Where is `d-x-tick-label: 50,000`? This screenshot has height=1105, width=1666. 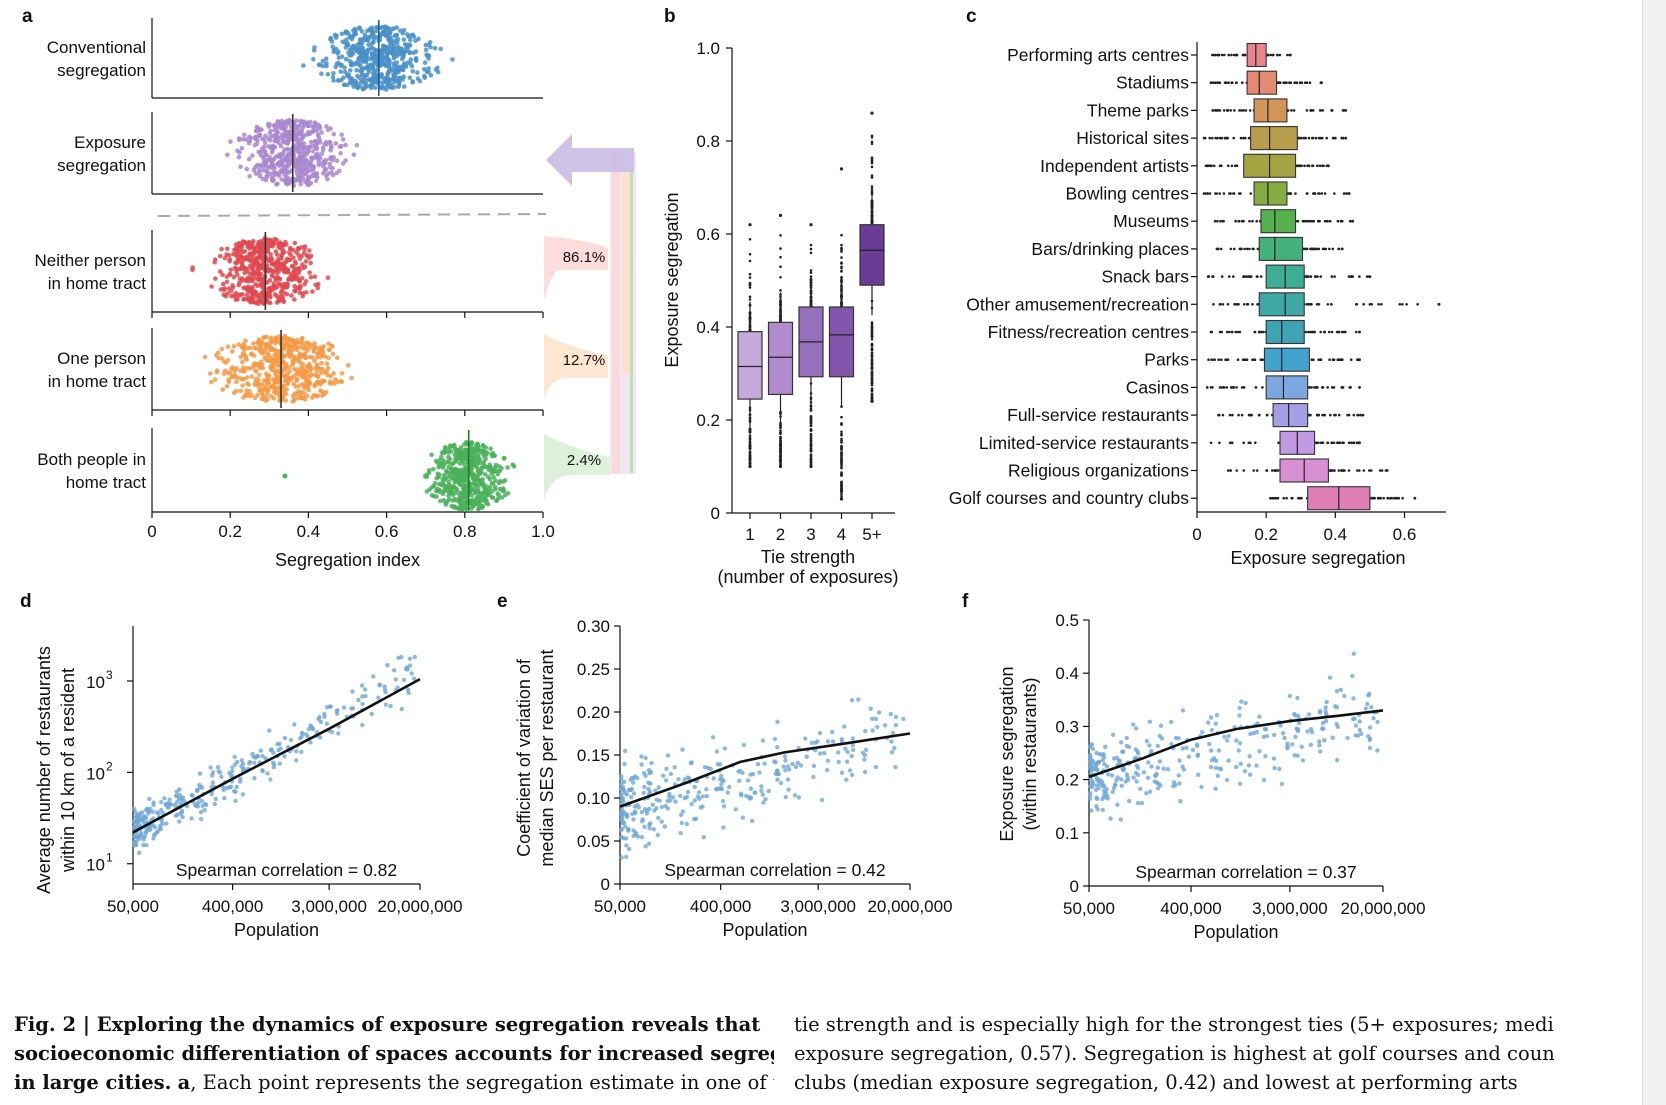 d-x-tick-label: 50,000 is located at coordinates (133, 906).